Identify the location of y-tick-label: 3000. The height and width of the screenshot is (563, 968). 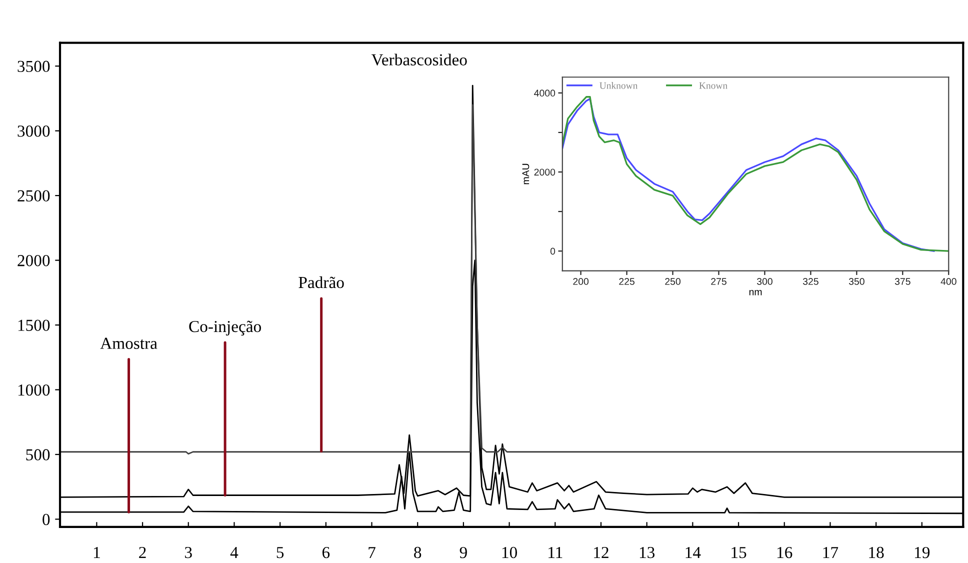
(34, 131).